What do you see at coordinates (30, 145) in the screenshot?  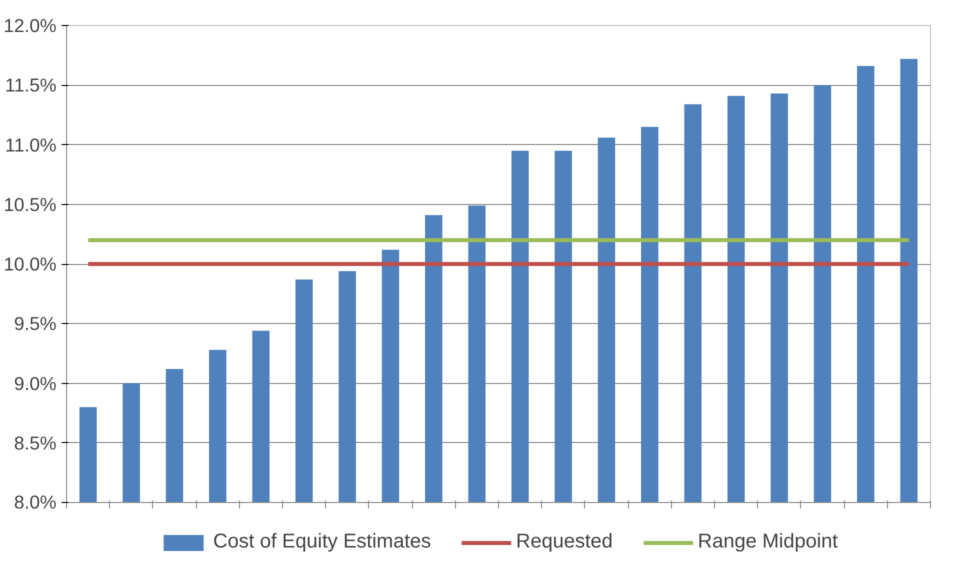 I see `y-tick-label: 11.0%` at bounding box center [30, 145].